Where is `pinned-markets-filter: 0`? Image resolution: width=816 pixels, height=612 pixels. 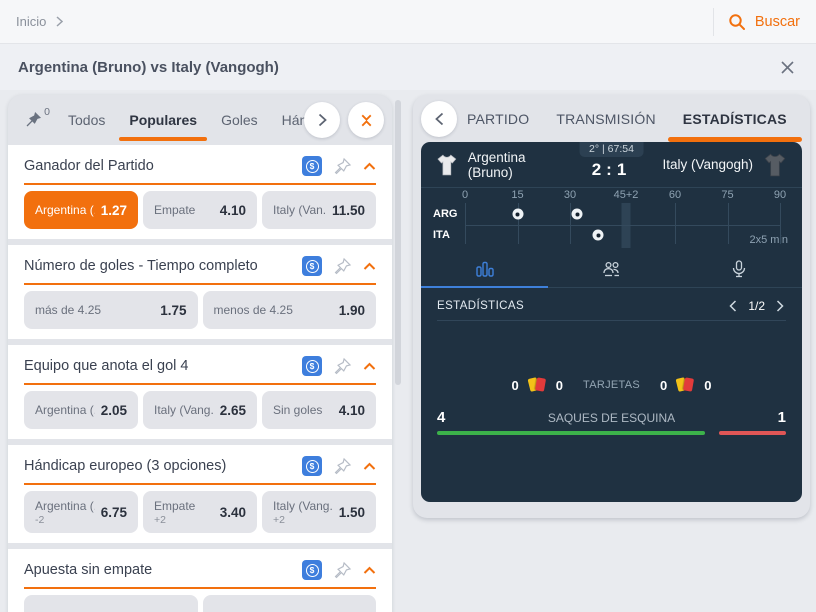
pinned-markets-filter: 0 is located at coordinates (37, 118).